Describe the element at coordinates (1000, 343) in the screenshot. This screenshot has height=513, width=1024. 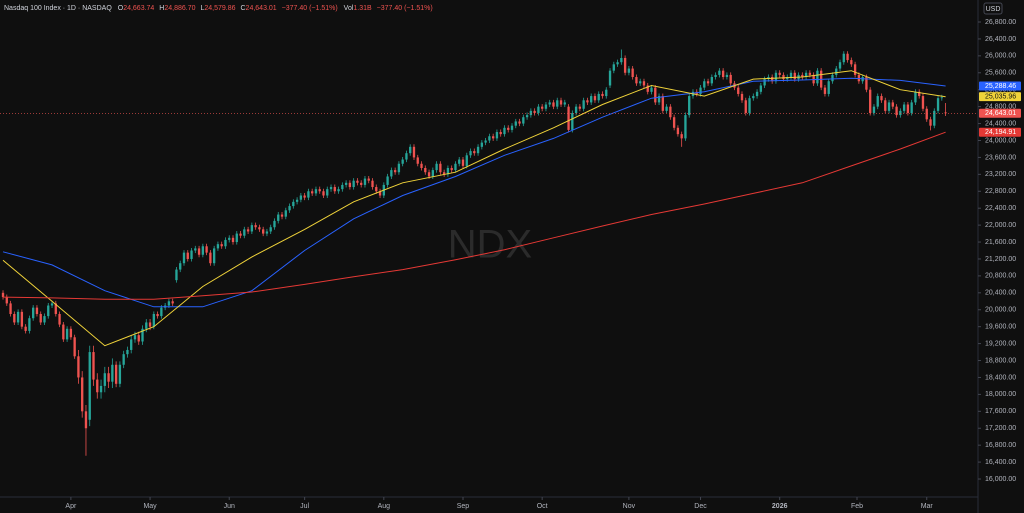
I see `y-tick-label: 19,200.00` at that location.